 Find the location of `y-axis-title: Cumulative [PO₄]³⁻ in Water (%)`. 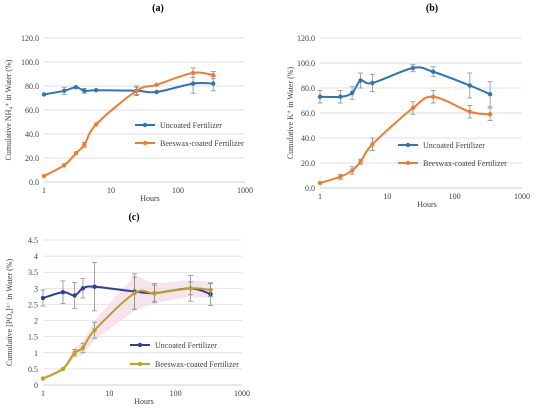

y-axis-title: Cumulative [PO₄]³⁻ in Water (%) is located at coordinates (9, 313).